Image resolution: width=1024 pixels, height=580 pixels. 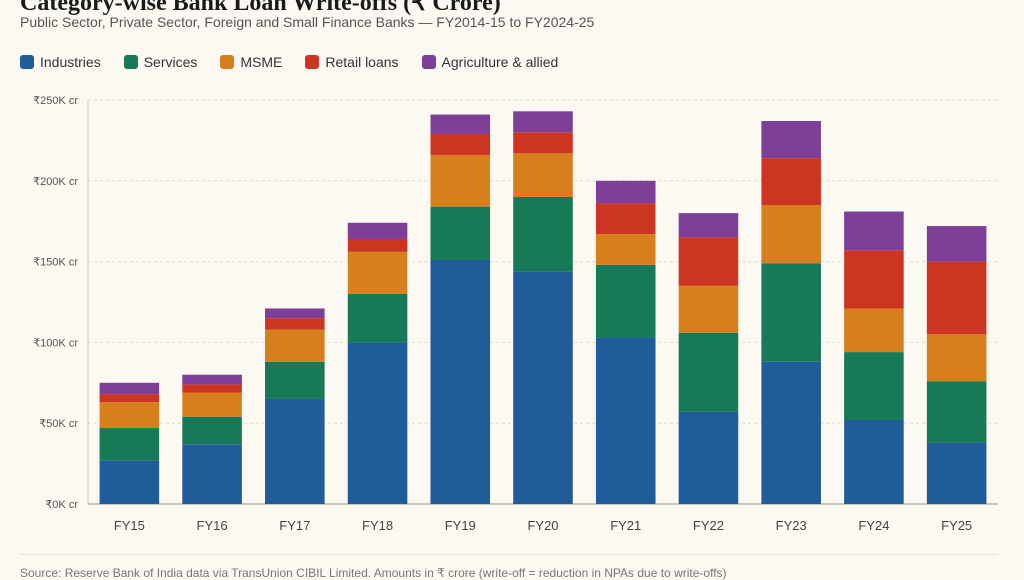 I want to click on bar-services-fy15, so click(x=129, y=444).